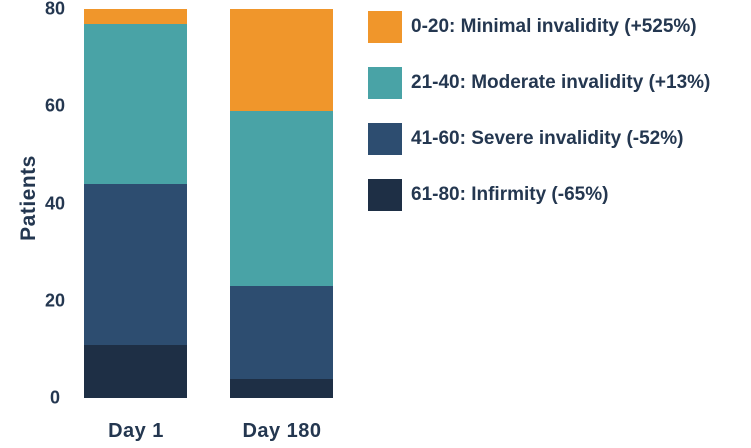  What do you see at coordinates (55, 105) in the screenshot?
I see `y-tick-60: 60` at bounding box center [55, 105].